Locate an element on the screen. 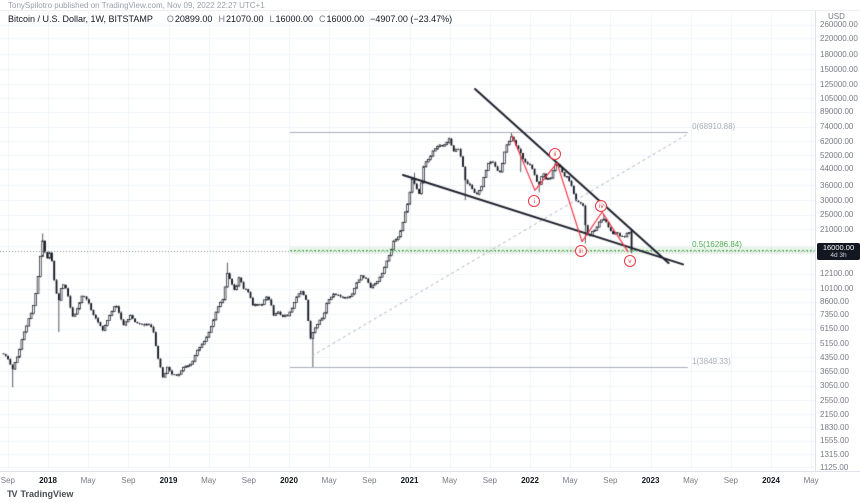 The height and width of the screenshot is (503, 860). tradingview-logo: TV TradingView is located at coordinates (40, 494).